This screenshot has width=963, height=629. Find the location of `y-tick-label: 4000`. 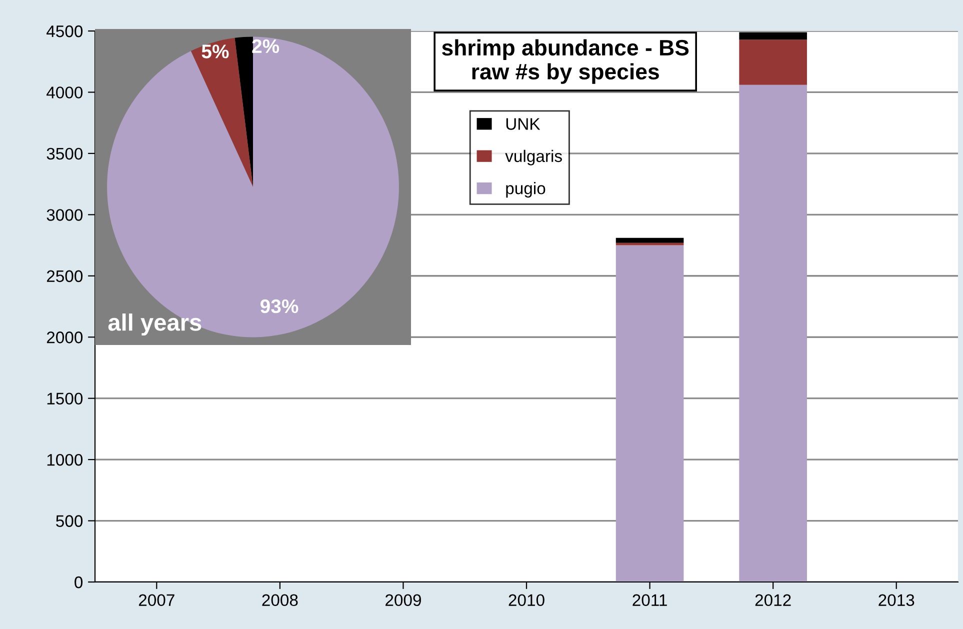

y-tick-label: 4000 is located at coordinates (64, 92).